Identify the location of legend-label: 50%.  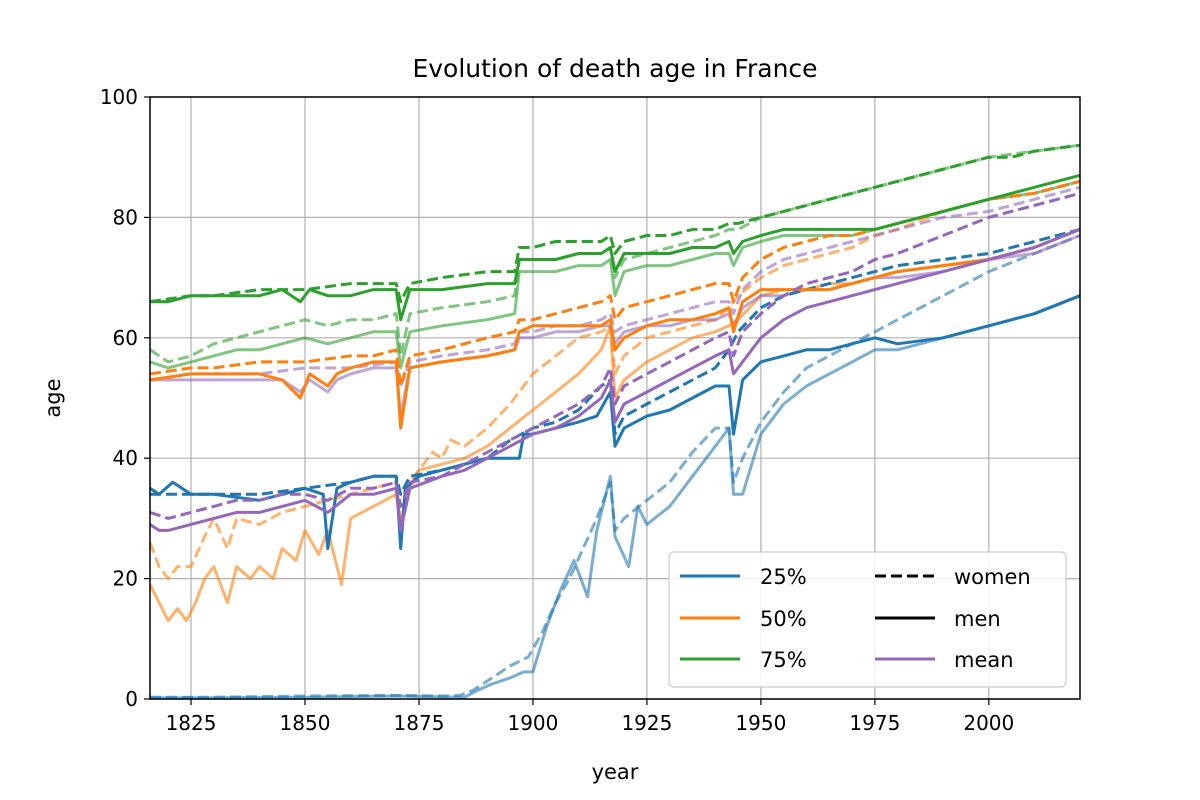
(783, 619).